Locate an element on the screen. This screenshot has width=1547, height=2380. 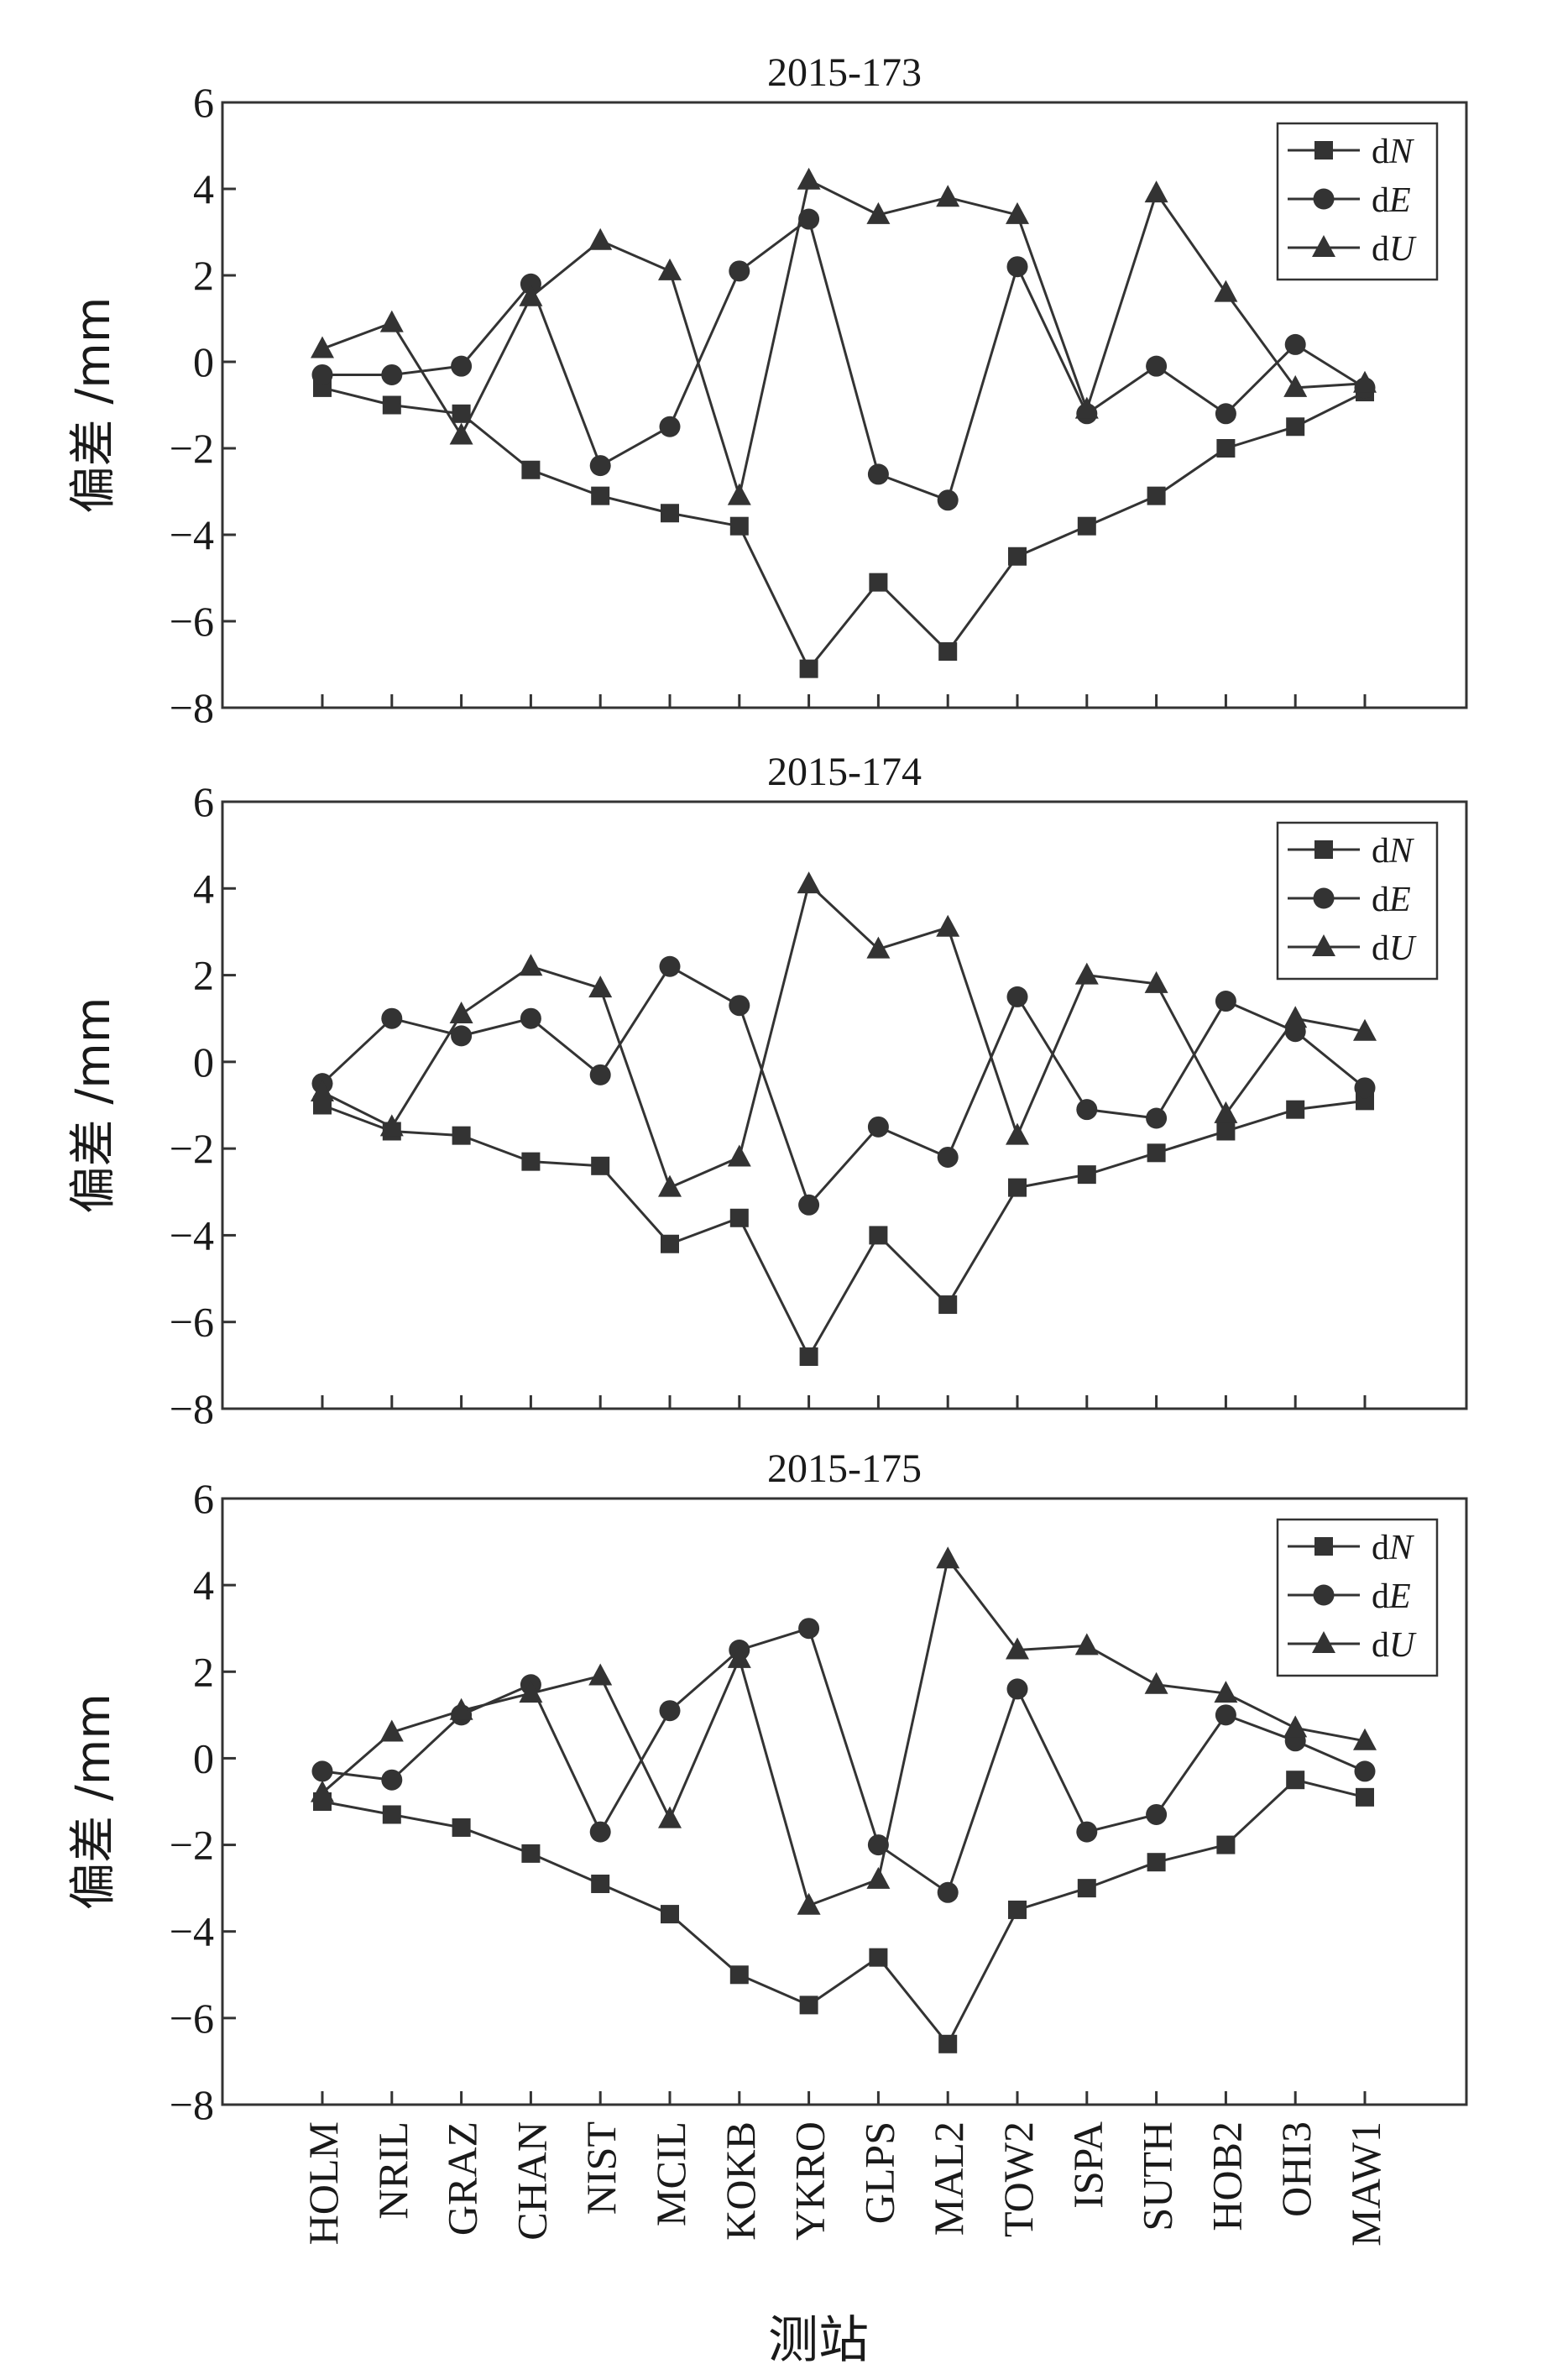
series-dU is located at coordinates (844, 1034).